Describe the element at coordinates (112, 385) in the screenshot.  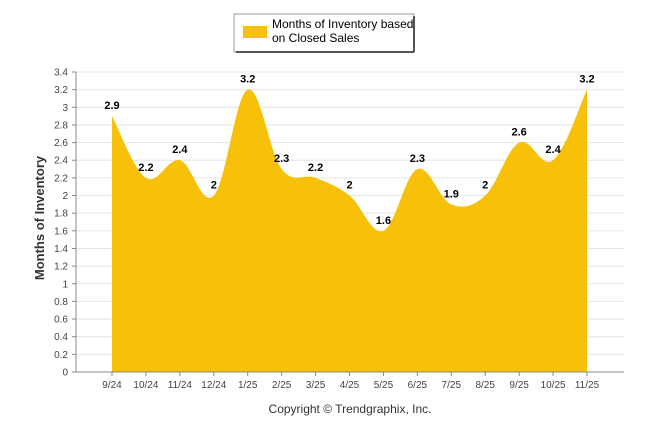
I see `x-tick-label: 9/24` at that location.